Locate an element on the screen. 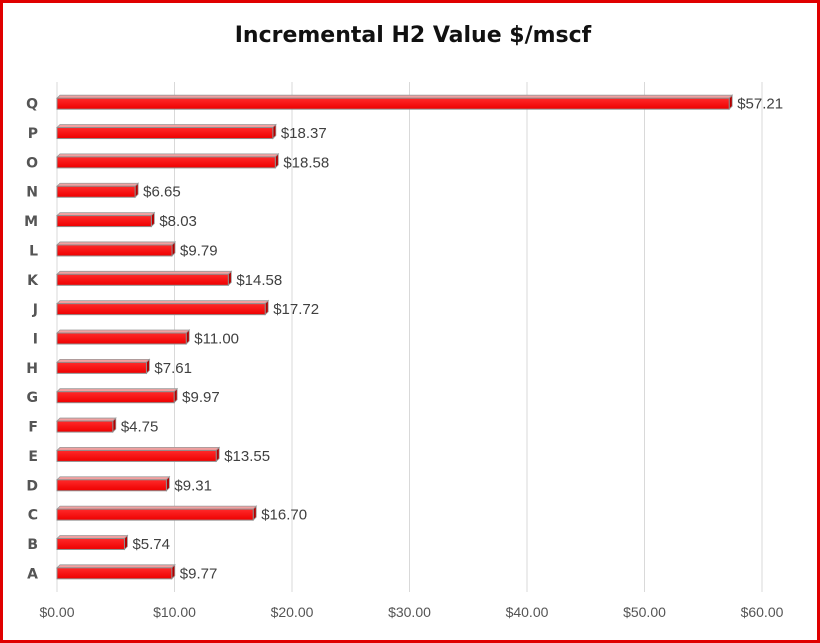 The height and width of the screenshot is (643, 820). data-label: $17.72 is located at coordinates (296, 309).